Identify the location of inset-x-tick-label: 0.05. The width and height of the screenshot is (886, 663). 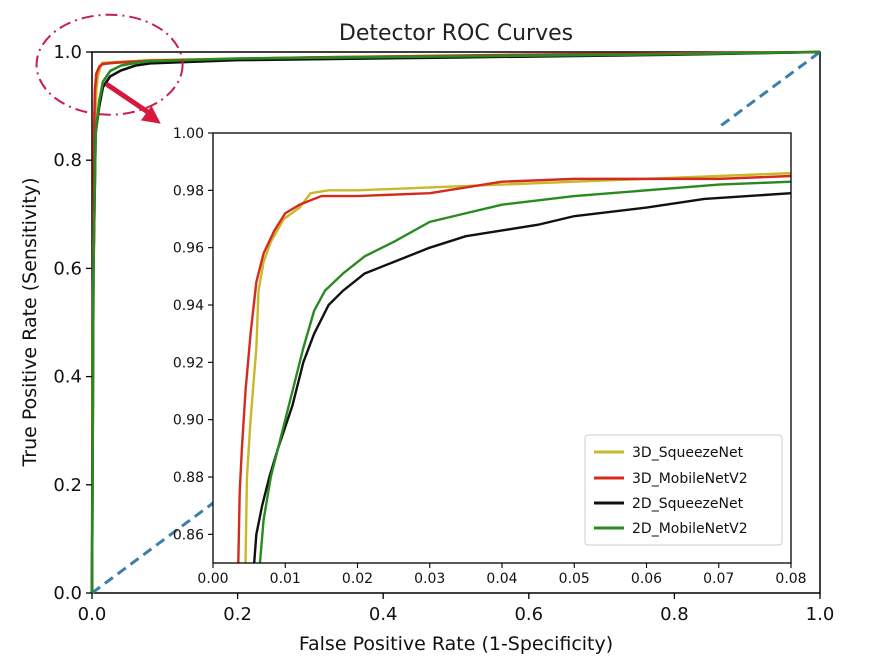
(574, 579).